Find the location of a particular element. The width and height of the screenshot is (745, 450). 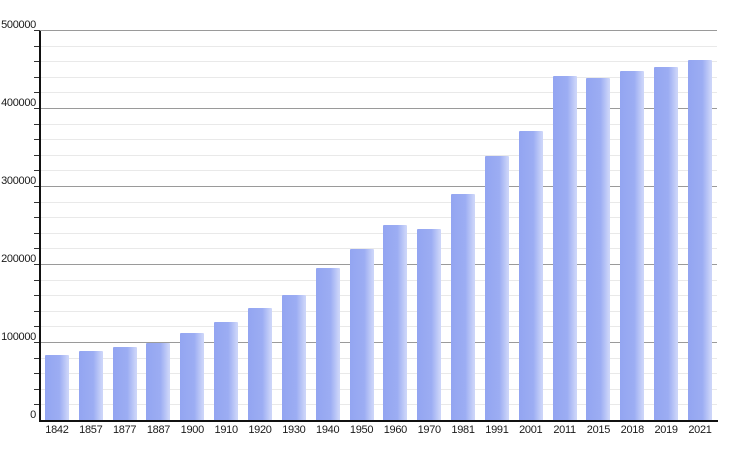

y-axis-label: 400000 is located at coordinates (18, 102).